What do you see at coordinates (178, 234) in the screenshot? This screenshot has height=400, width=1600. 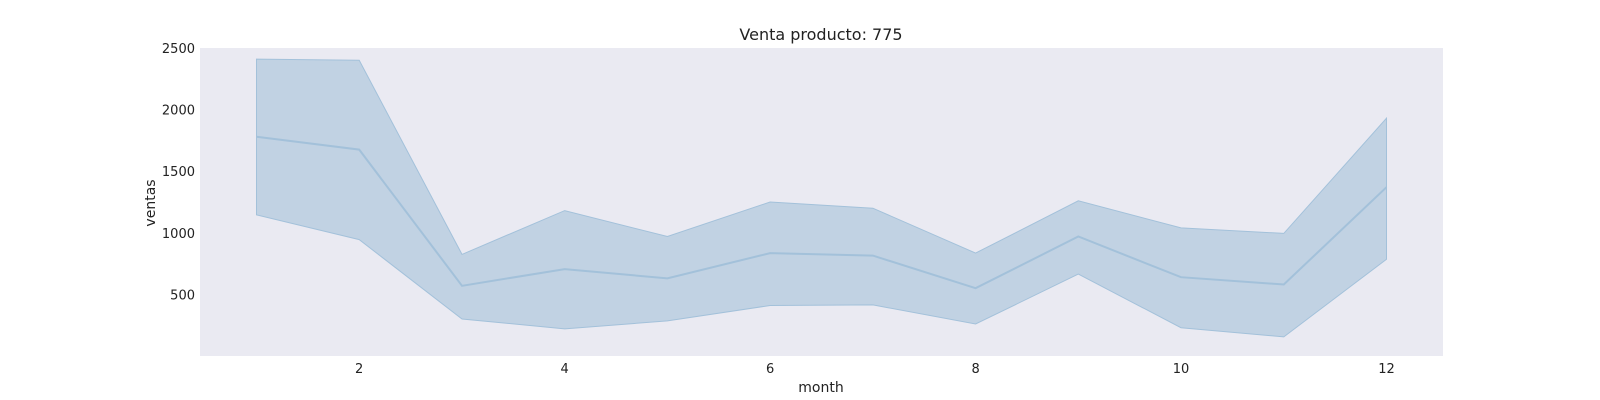 I see `y-tick-label: 1000` at bounding box center [178, 234].